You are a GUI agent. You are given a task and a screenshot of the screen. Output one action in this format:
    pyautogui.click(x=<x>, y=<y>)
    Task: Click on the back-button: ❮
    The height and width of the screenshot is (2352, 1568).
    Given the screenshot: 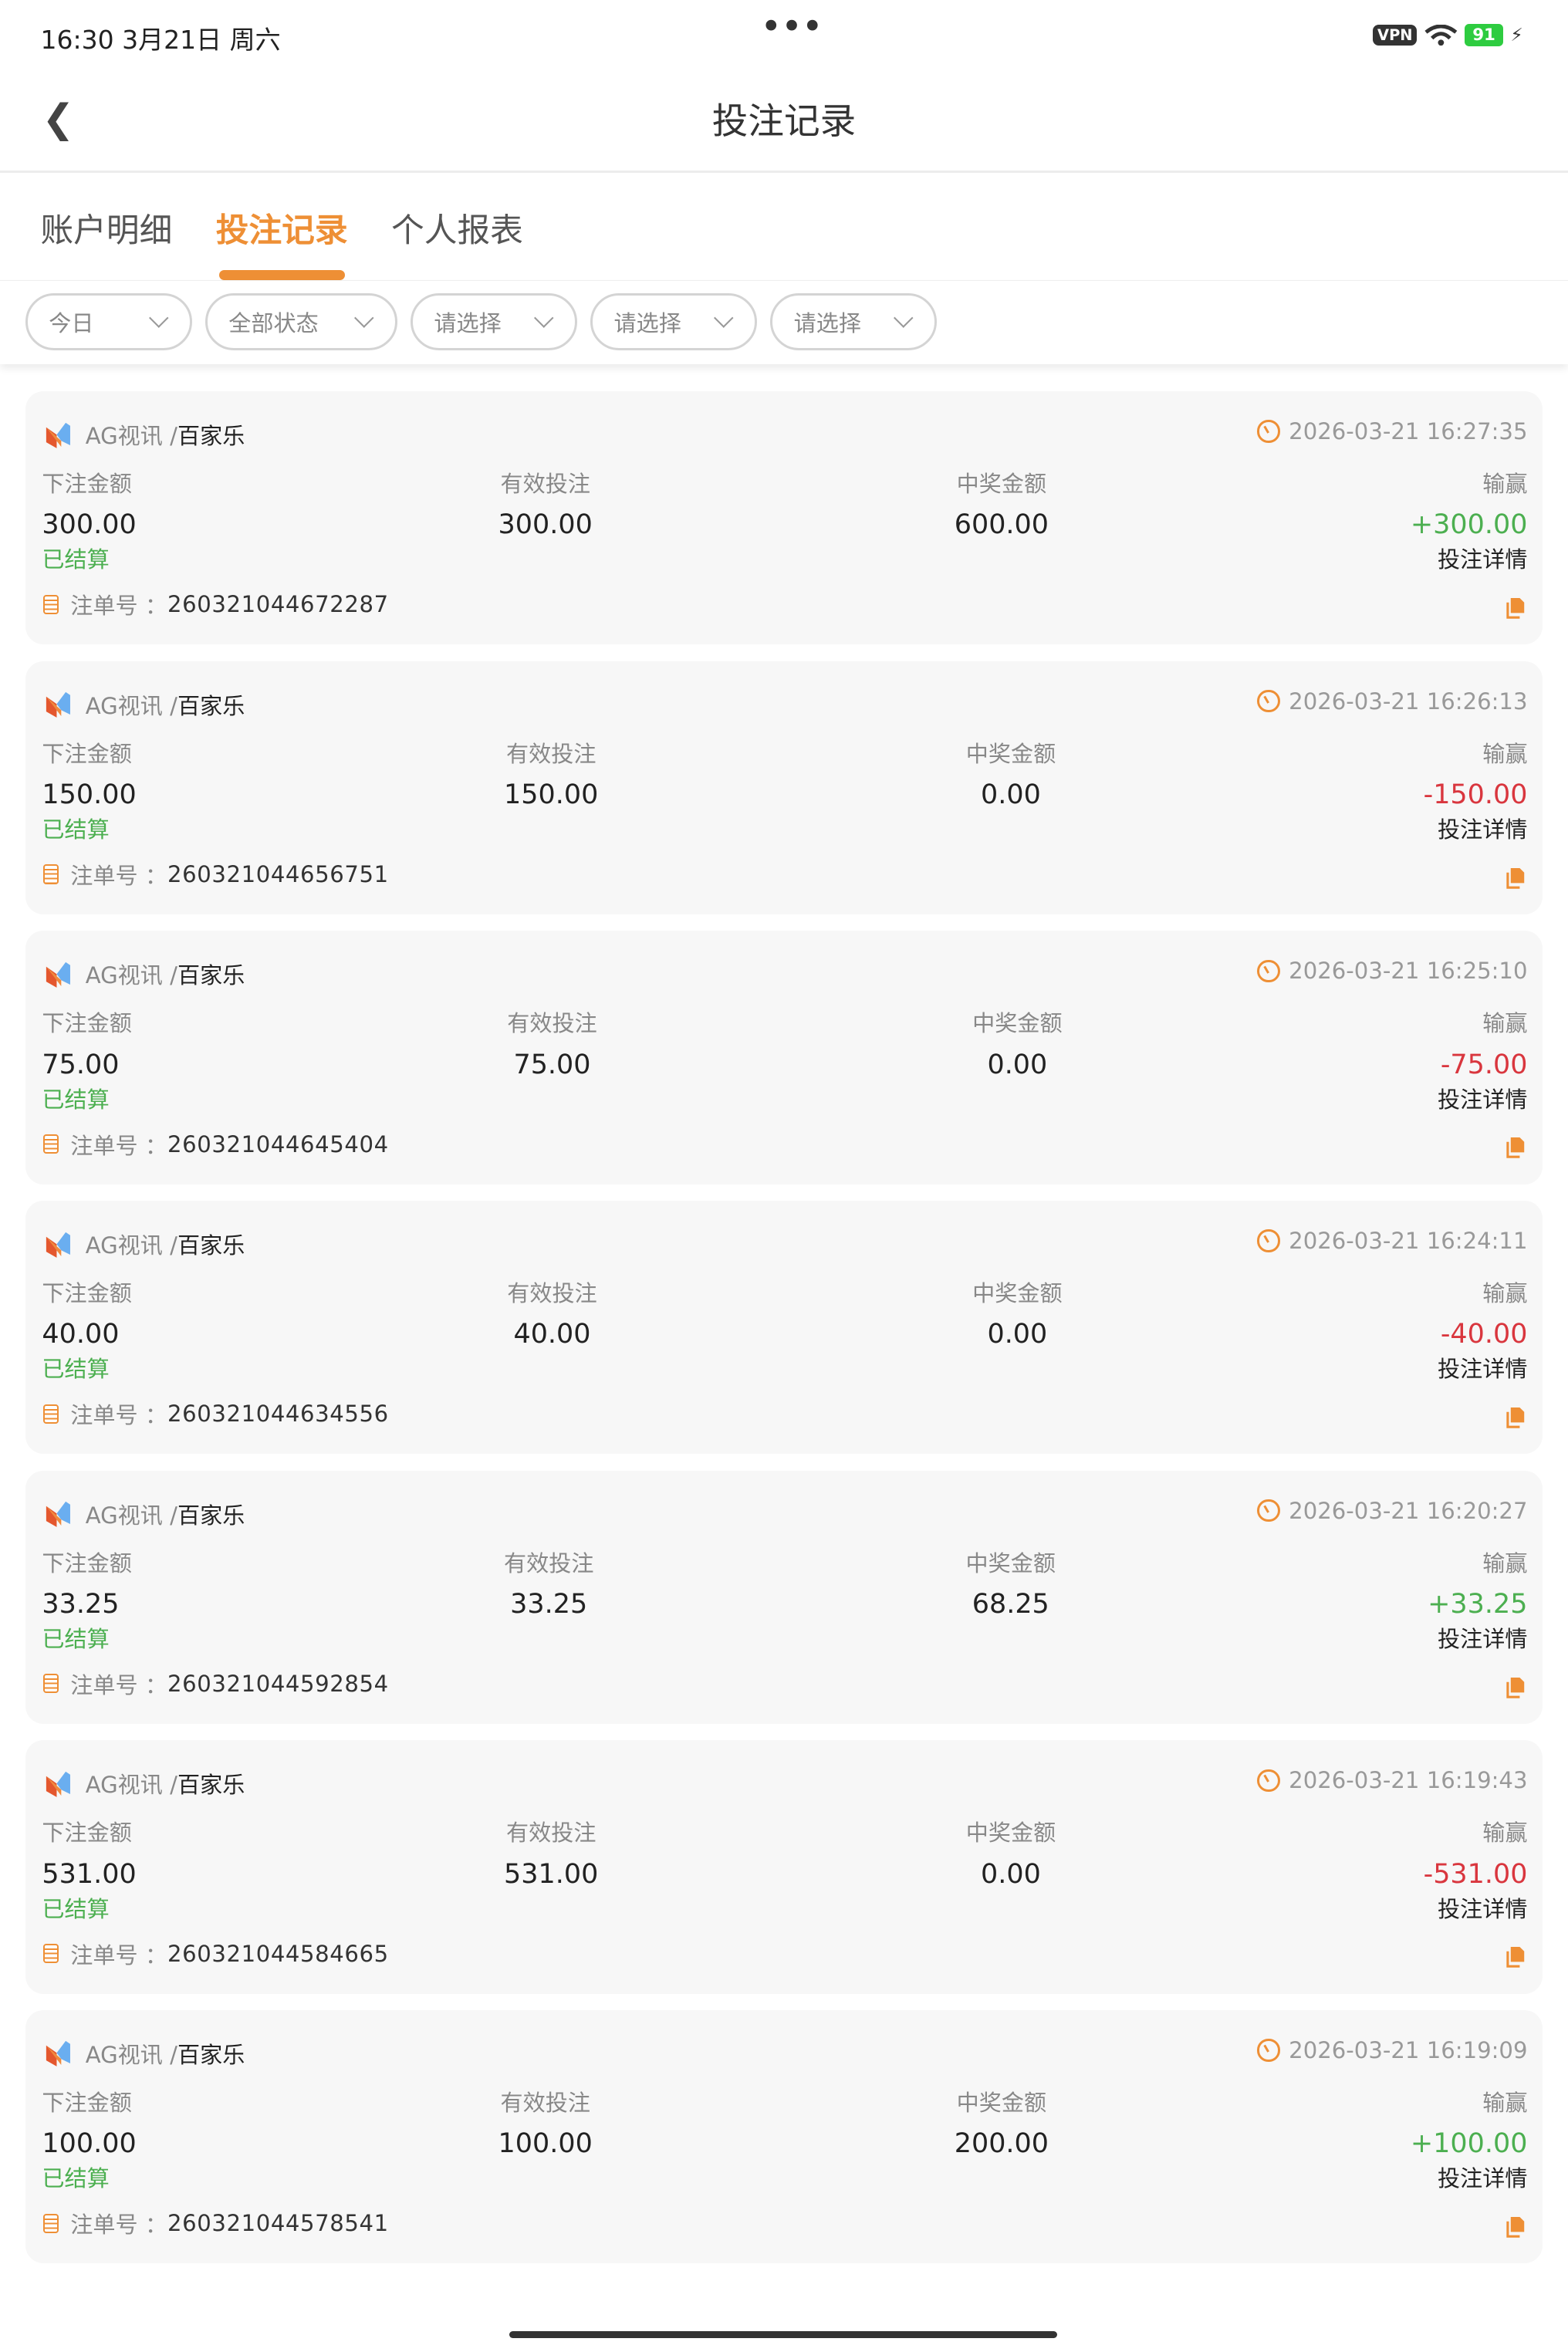 What is the action you would take?
    pyautogui.click(x=58, y=119)
    